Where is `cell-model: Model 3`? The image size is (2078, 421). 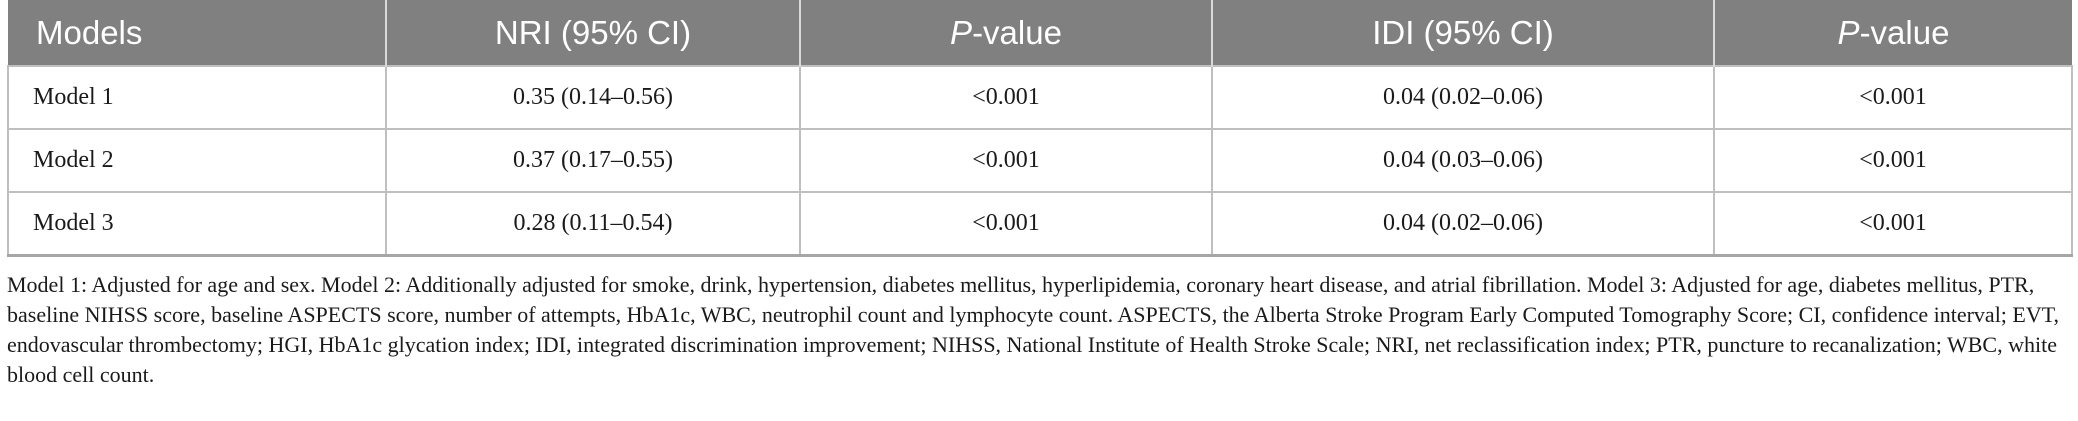 cell-model: Model 3 is located at coordinates (197, 224).